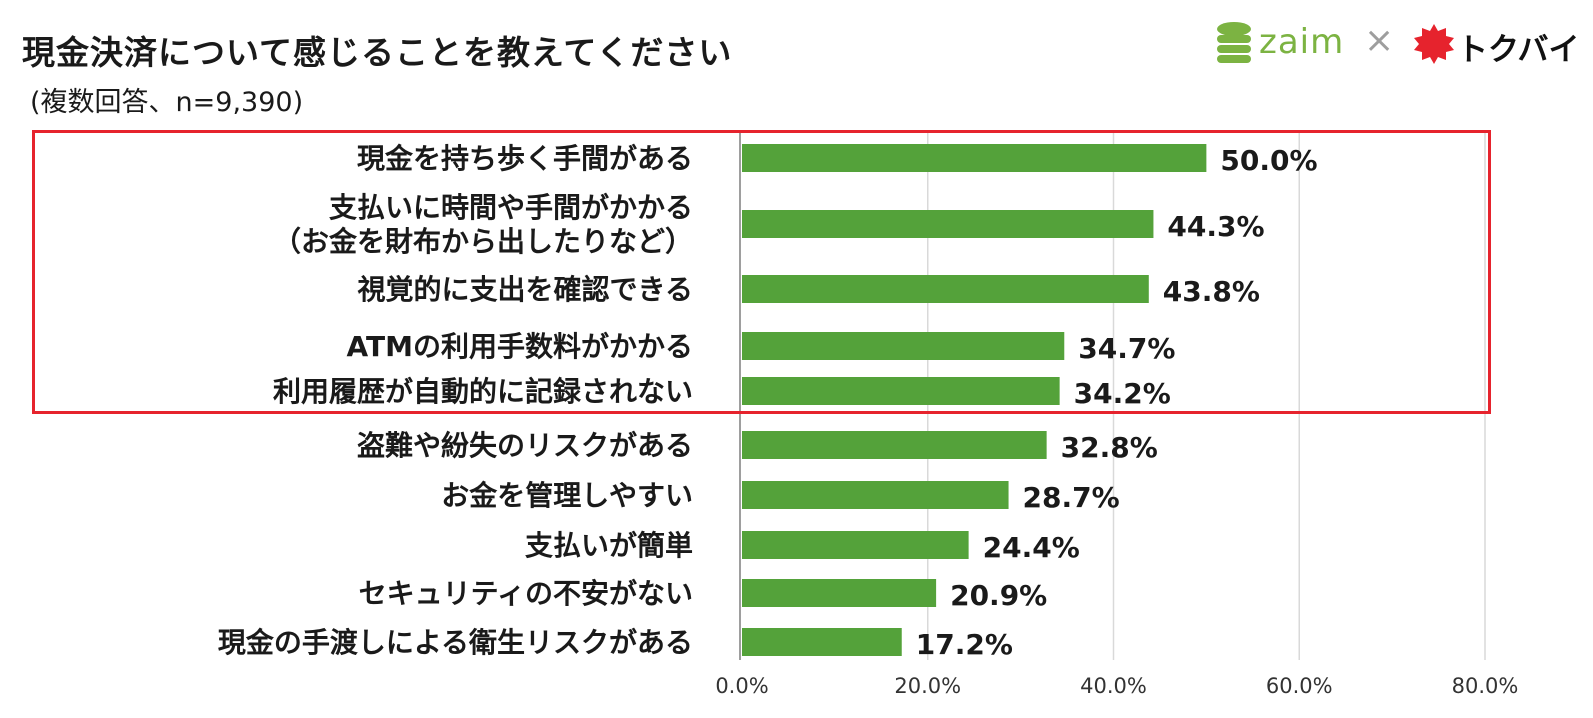 This screenshot has width=1593, height=718. I want to click on value-label-4: 34.7%, so click(1126, 348).